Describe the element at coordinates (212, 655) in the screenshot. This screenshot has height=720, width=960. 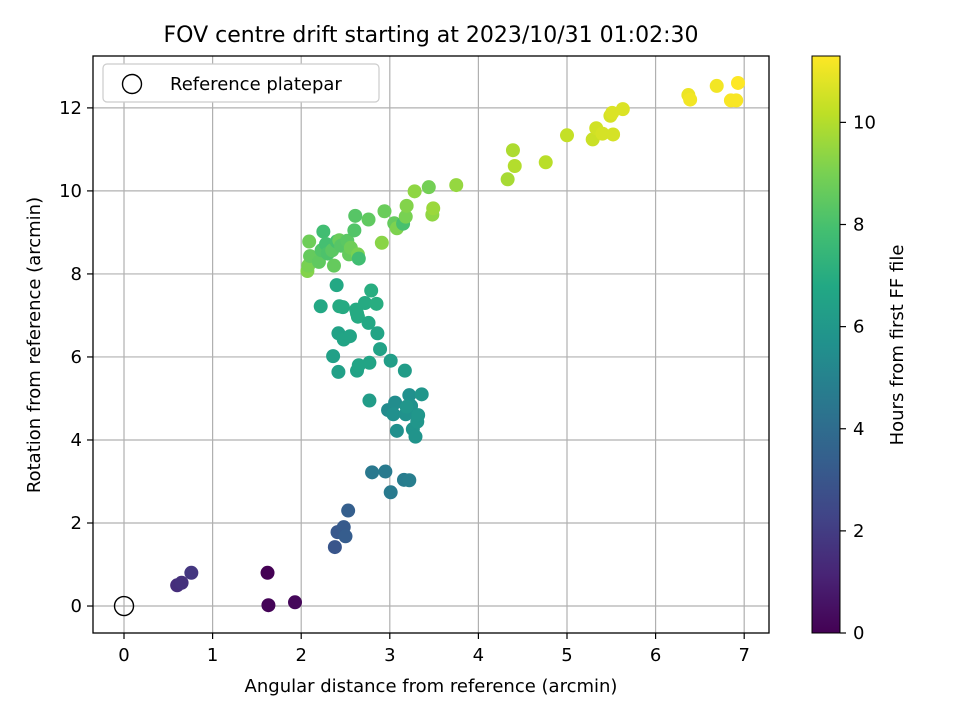
I see `x-tick-label: 1` at that location.